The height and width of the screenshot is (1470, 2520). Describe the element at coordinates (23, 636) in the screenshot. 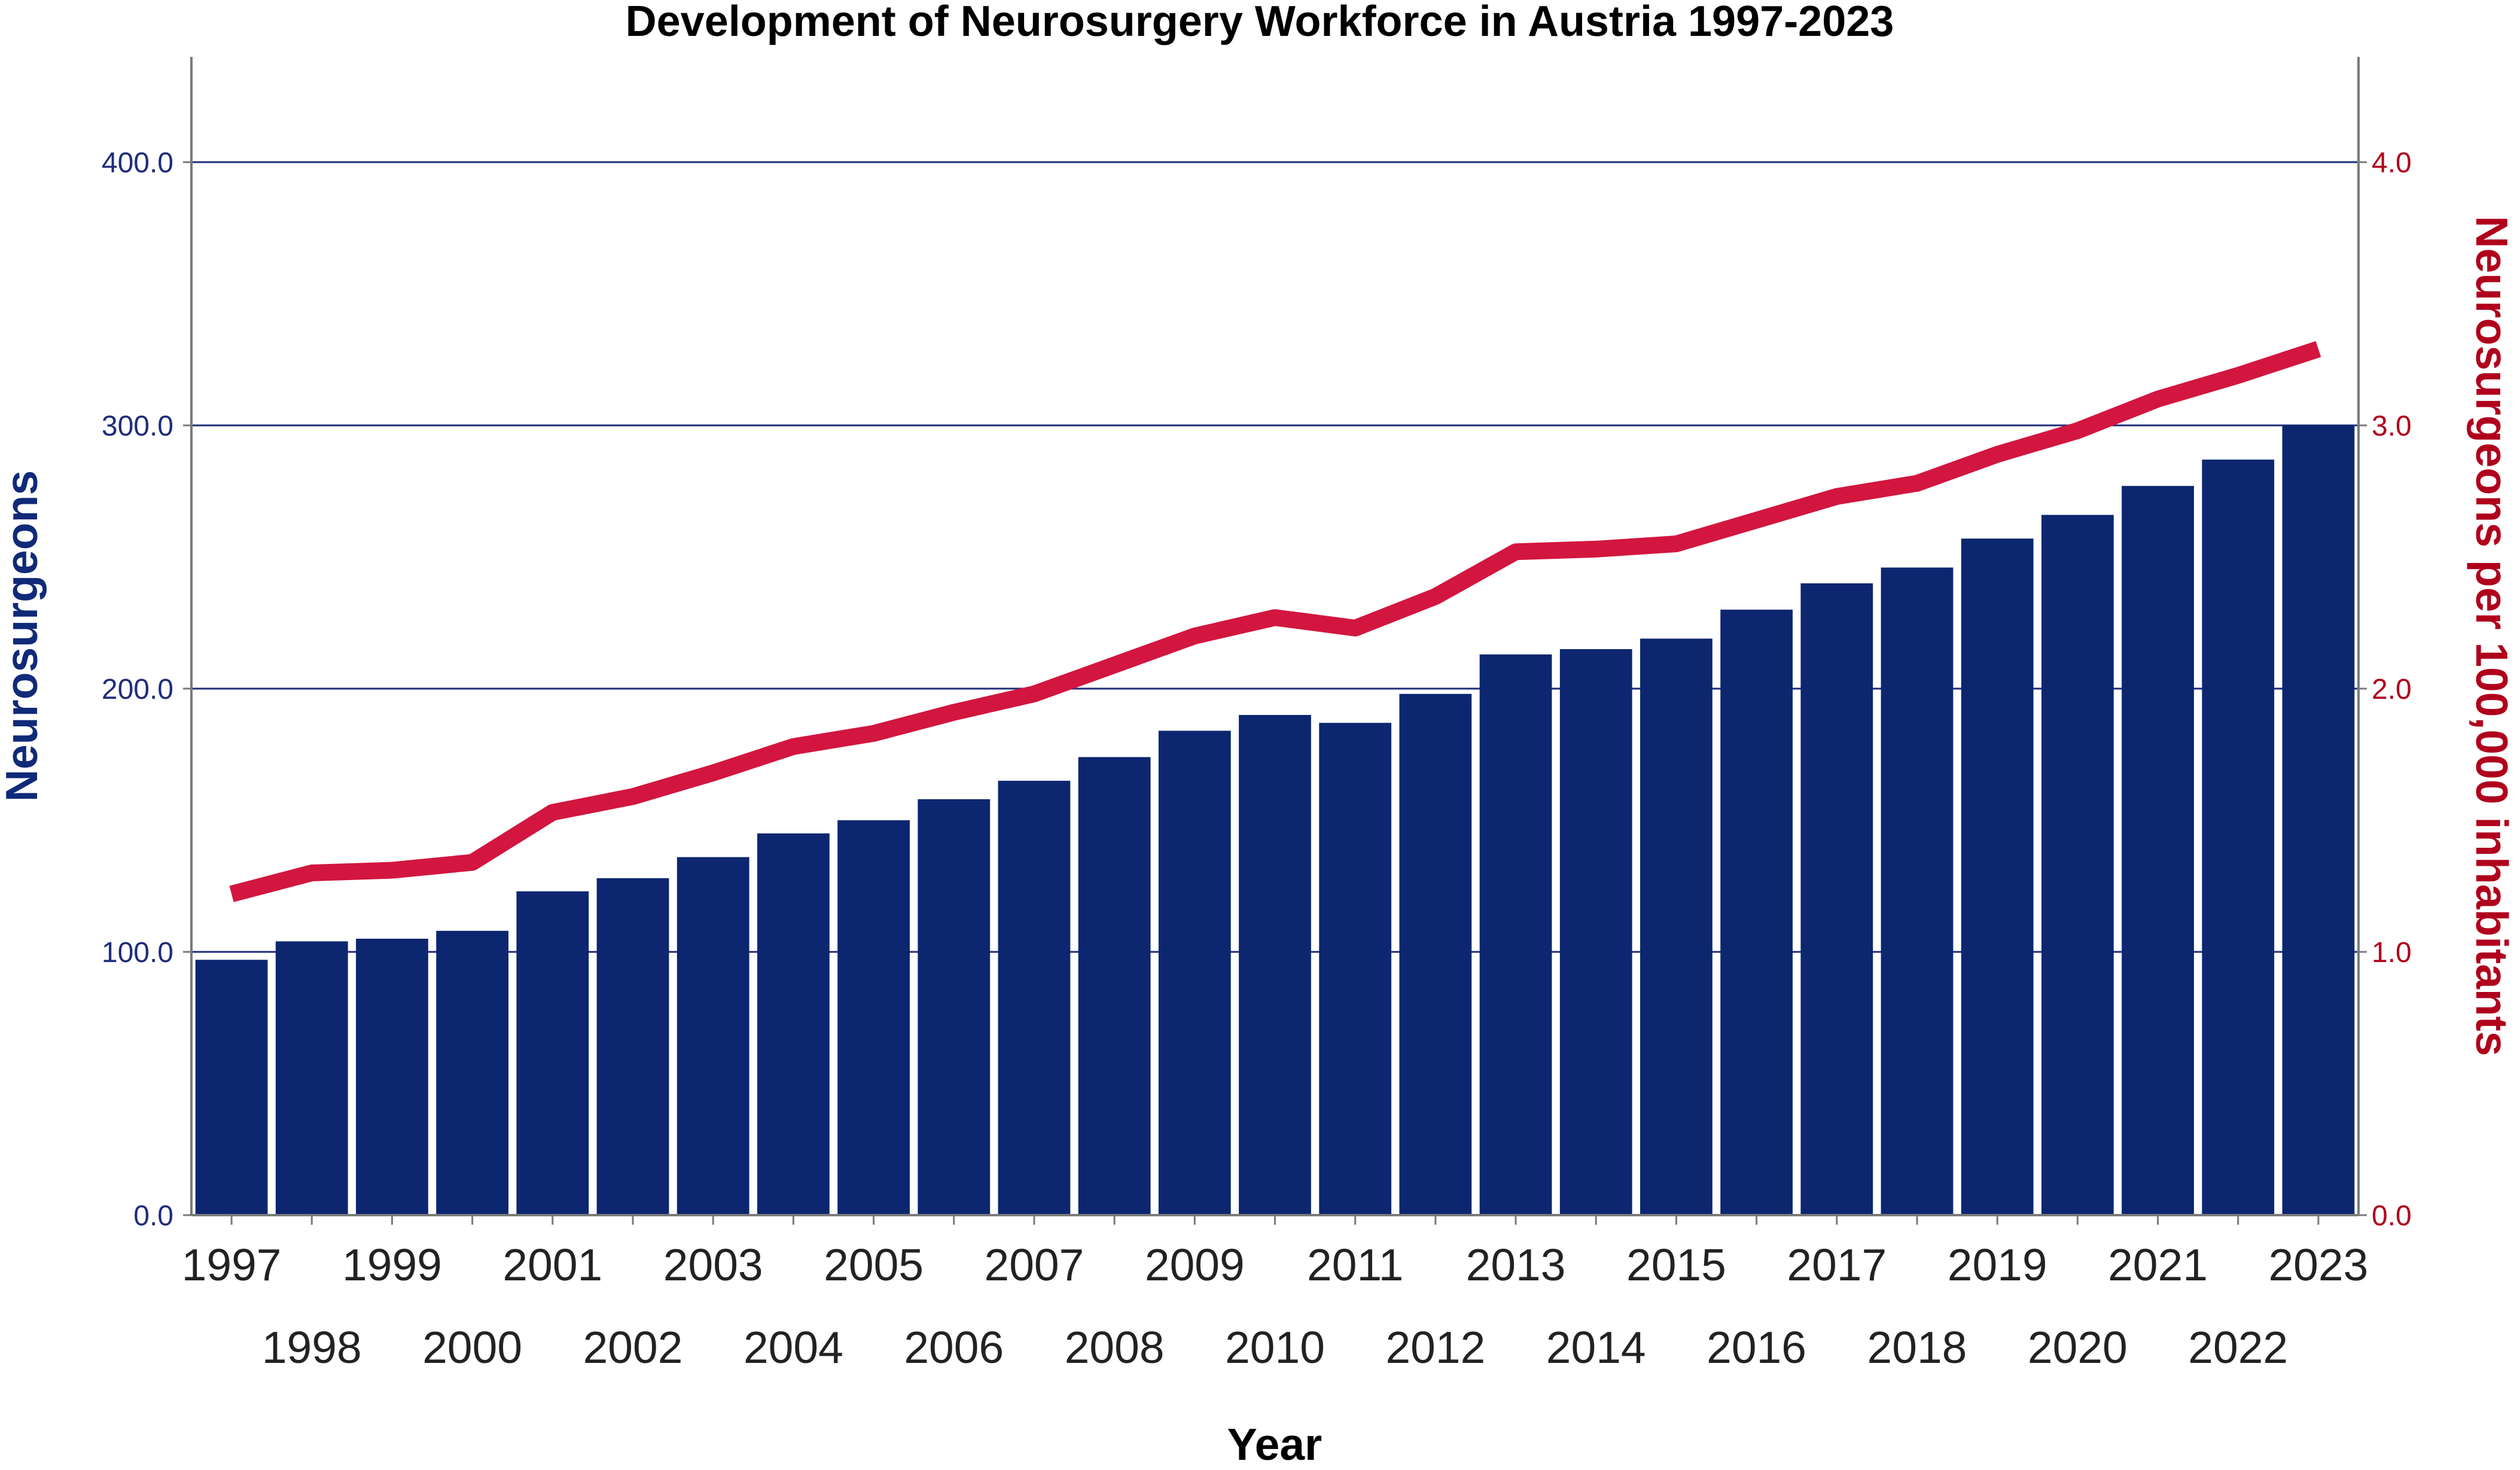

I see `y-axis-label-left: Neurosurgeons` at that location.